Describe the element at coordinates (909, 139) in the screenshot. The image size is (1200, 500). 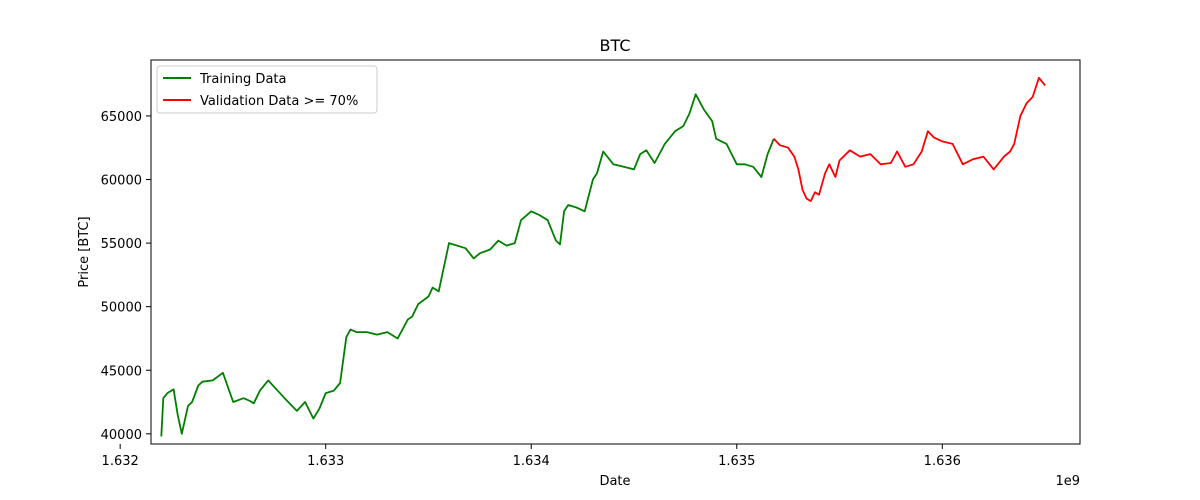
I see `series-line-validation` at that location.